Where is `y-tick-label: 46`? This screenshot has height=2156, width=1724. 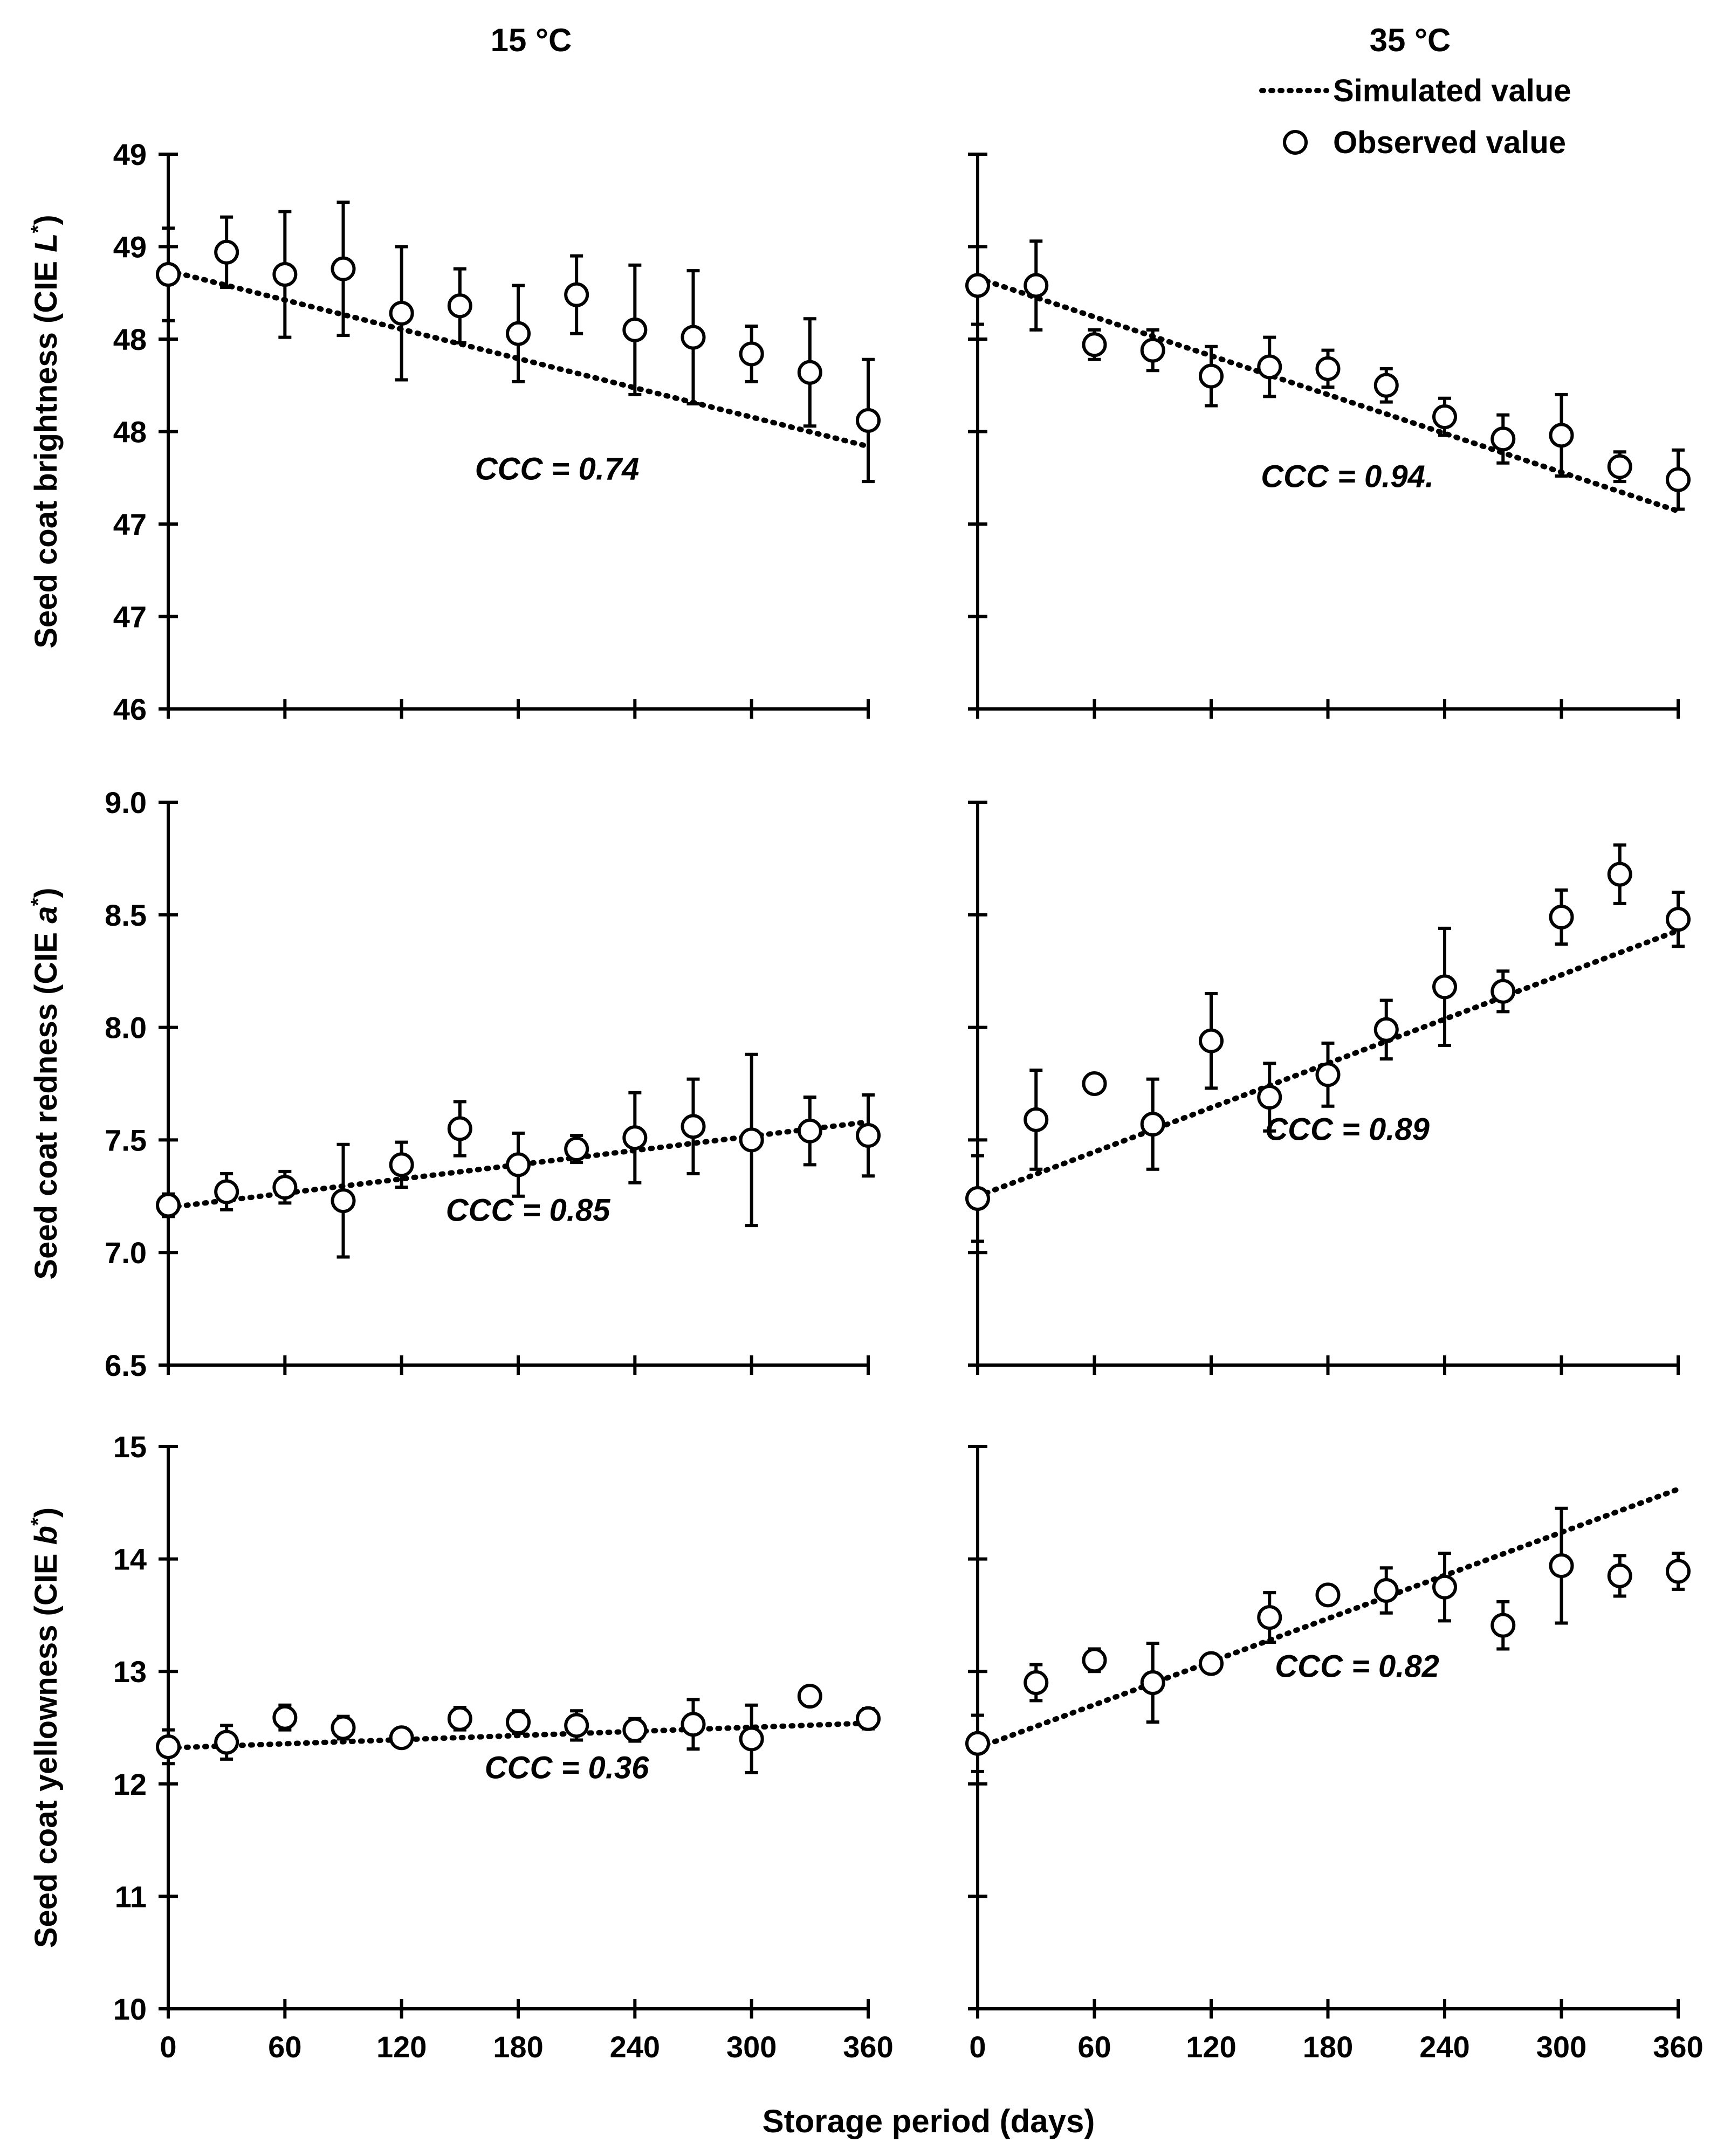 y-tick-label: 46 is located at coordinates (130, 709).